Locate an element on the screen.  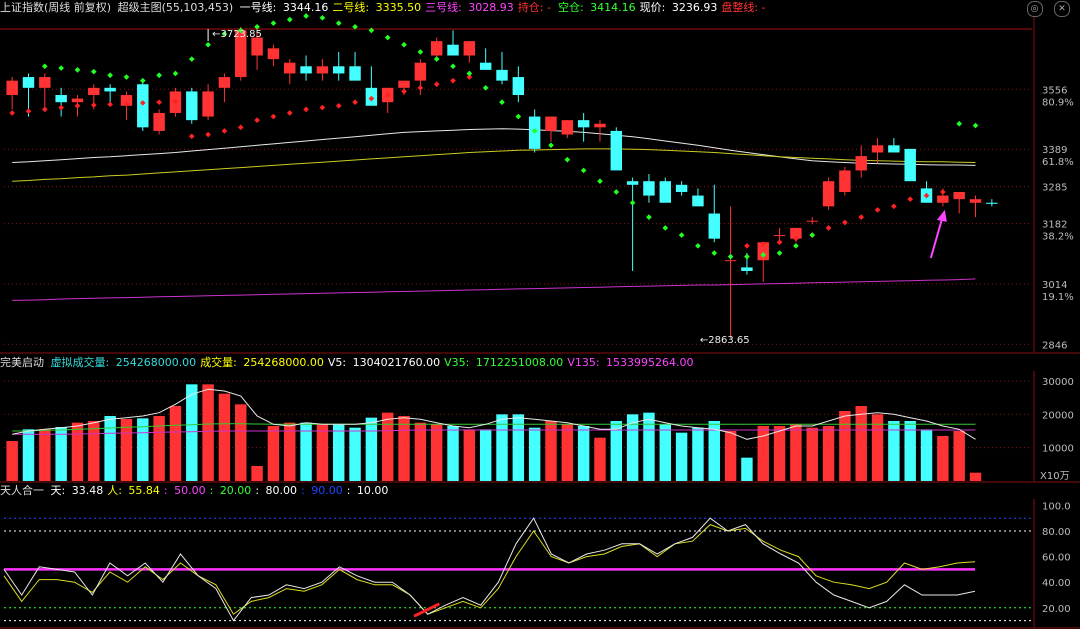
y-tick-label: 20.00 is located at coordinates (1056, 609).